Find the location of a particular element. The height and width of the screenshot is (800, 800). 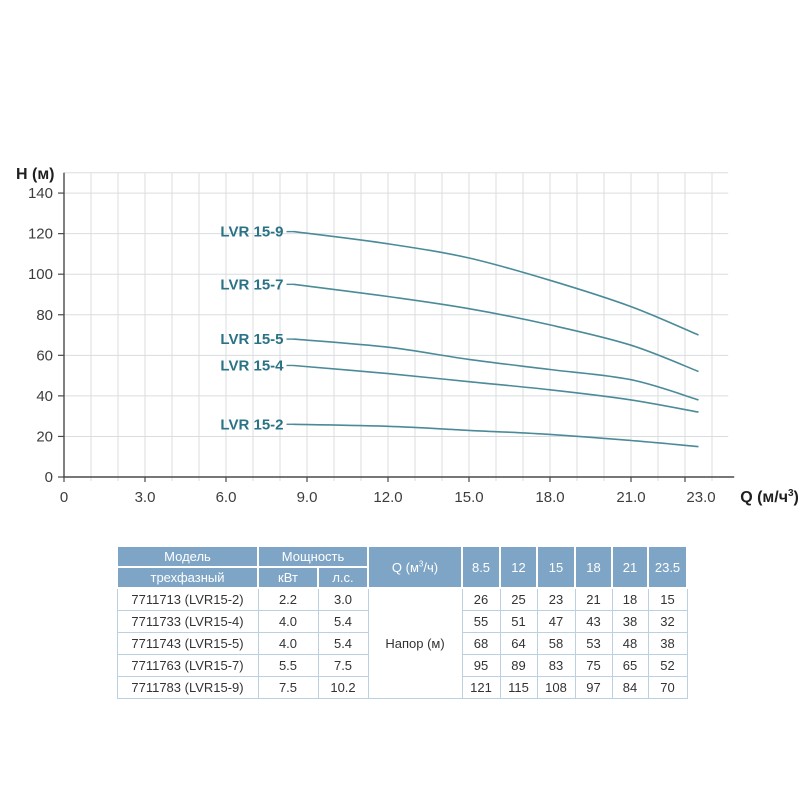

col-header-model: Модель is located at coordinates (187, 556).